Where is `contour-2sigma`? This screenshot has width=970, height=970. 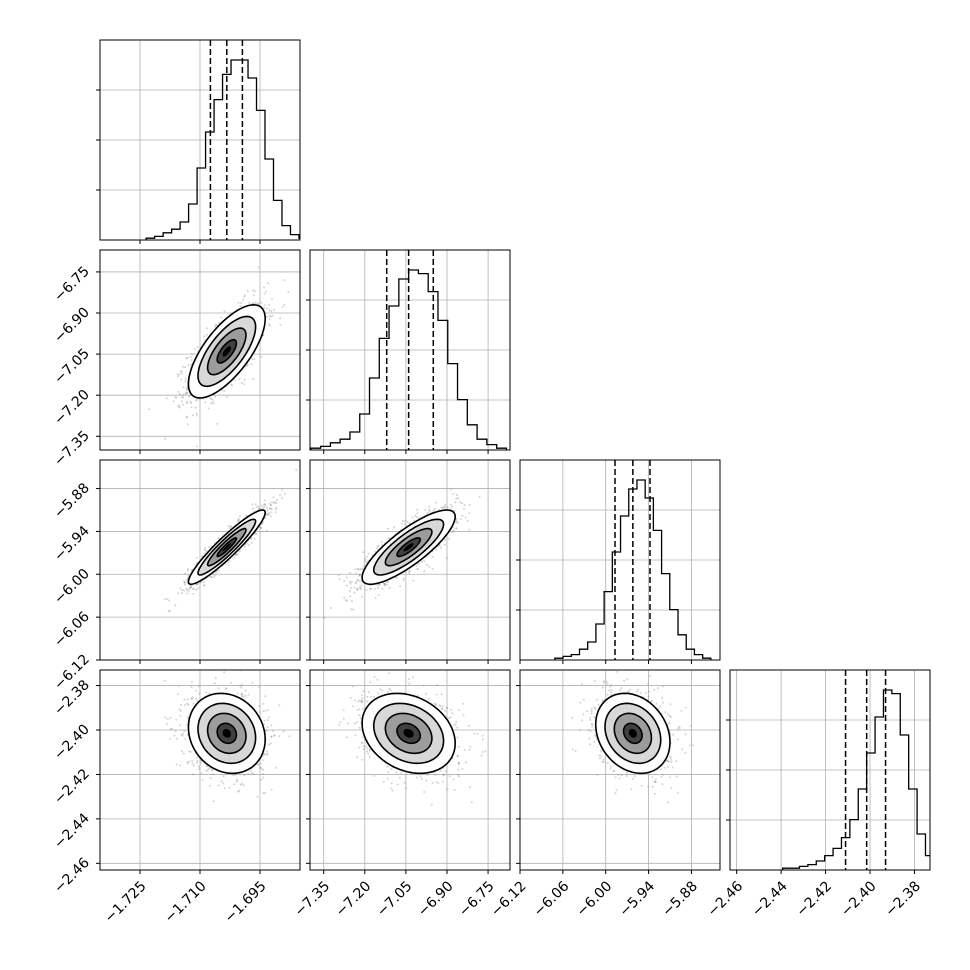 contour-2sigma is located at coordinates (227, 547).